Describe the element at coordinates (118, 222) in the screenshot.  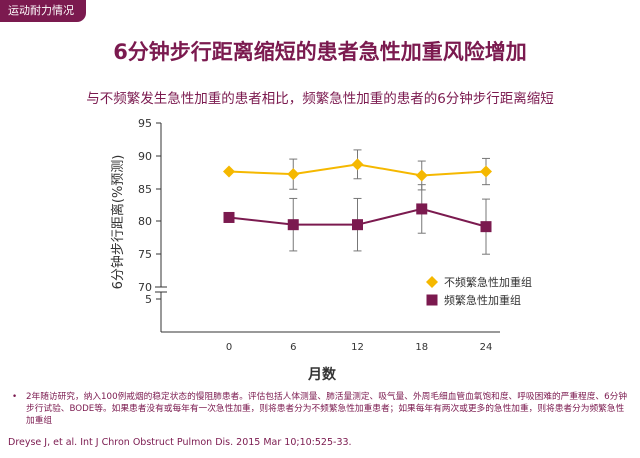
I see `y-axis-title: 6分钟步行距离(%预测)` at that location.